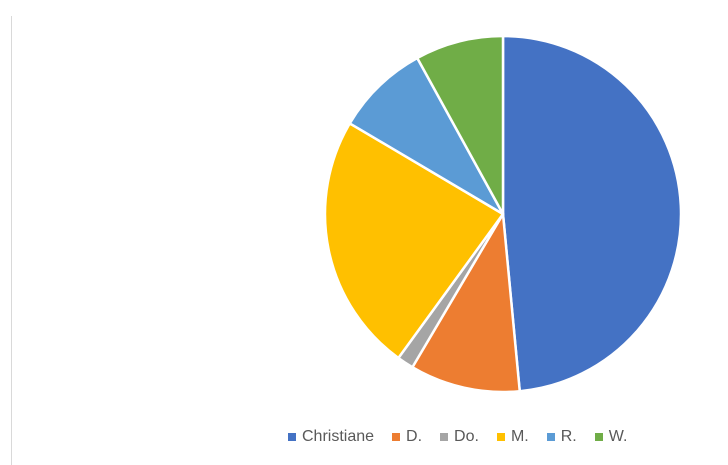  I want to click on legend-item-r: R., so click(561, 437).